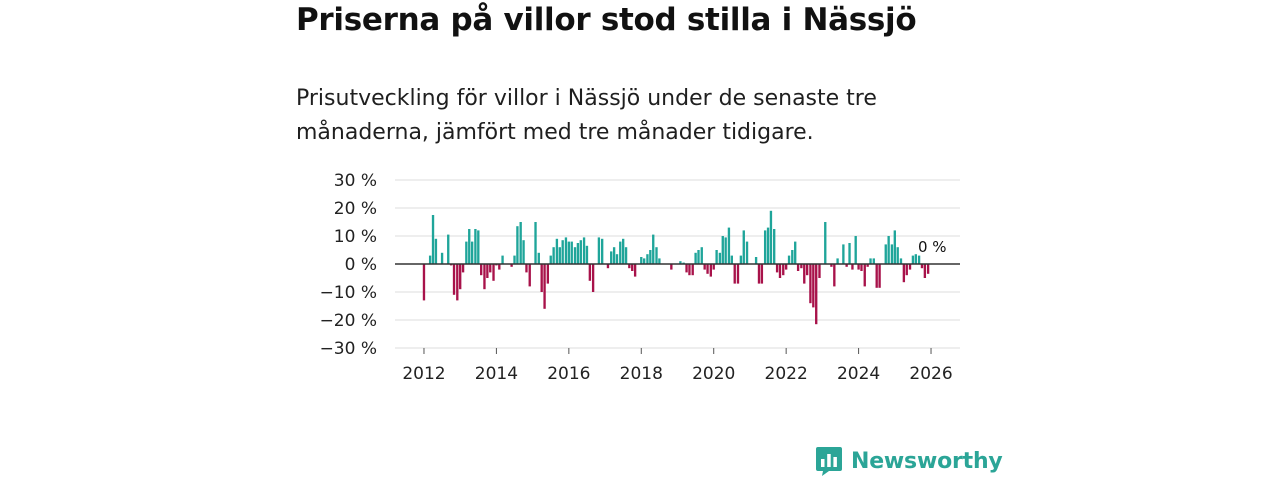 The height and width of the screenshot is (480, 1280). Describe the element at coordinates (348, 293) in the screenshot. I see `y-tick-label: −10 %` at that location.